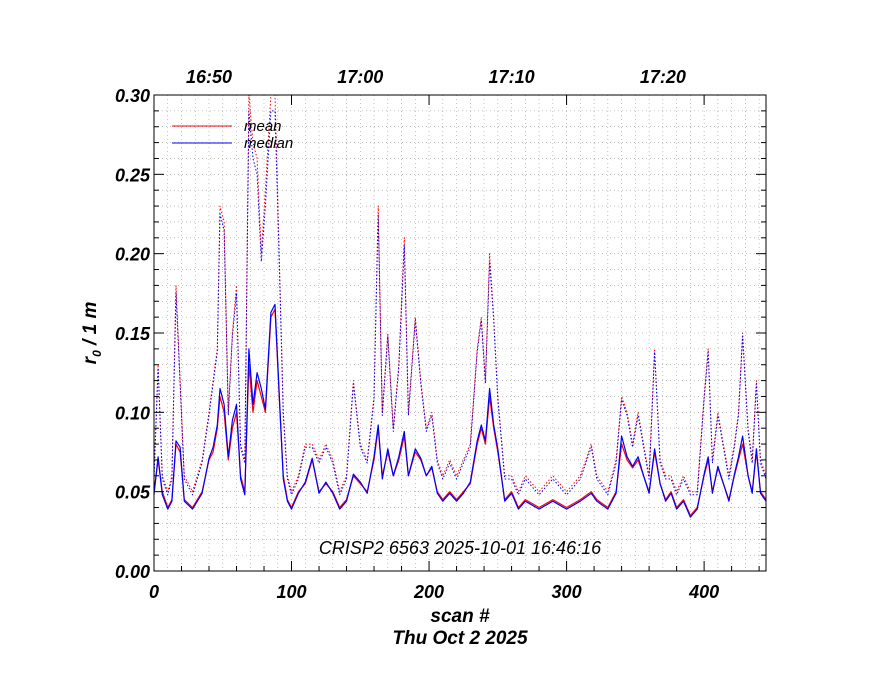  Describe the element at coordinates (512, 77) in the screenshot. I see `top-time-label: 17:10` at that location.